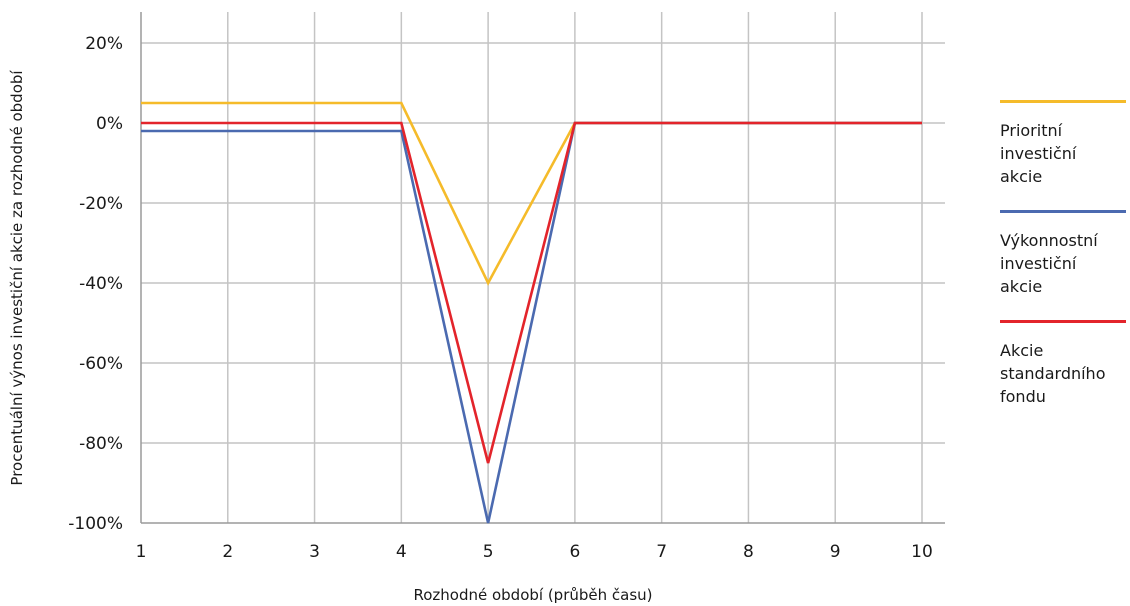  Describe the element at coordinates (922, 552) in the screenshot. I see `x-tick-label: 10` at that location.